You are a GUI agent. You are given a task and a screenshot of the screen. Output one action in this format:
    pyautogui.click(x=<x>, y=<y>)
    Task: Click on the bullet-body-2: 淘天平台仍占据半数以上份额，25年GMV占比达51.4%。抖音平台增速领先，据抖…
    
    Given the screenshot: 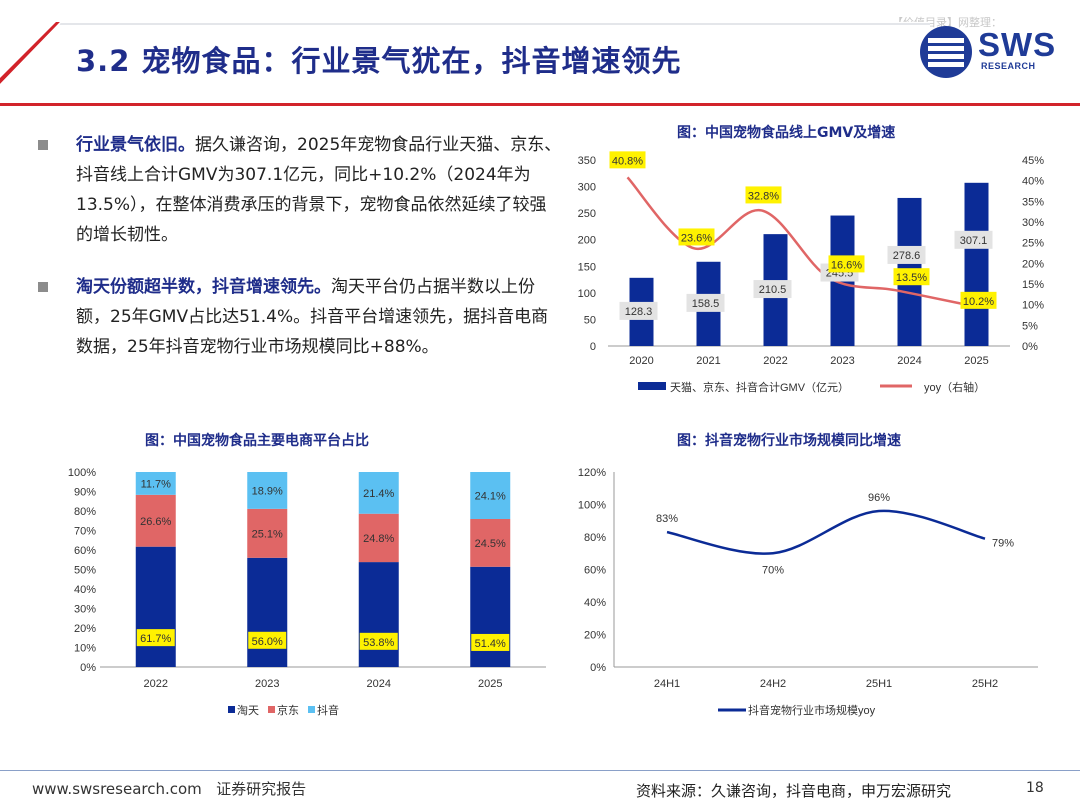 What is the action you would take?
    pyautogui.click(x=312, y=317)
    